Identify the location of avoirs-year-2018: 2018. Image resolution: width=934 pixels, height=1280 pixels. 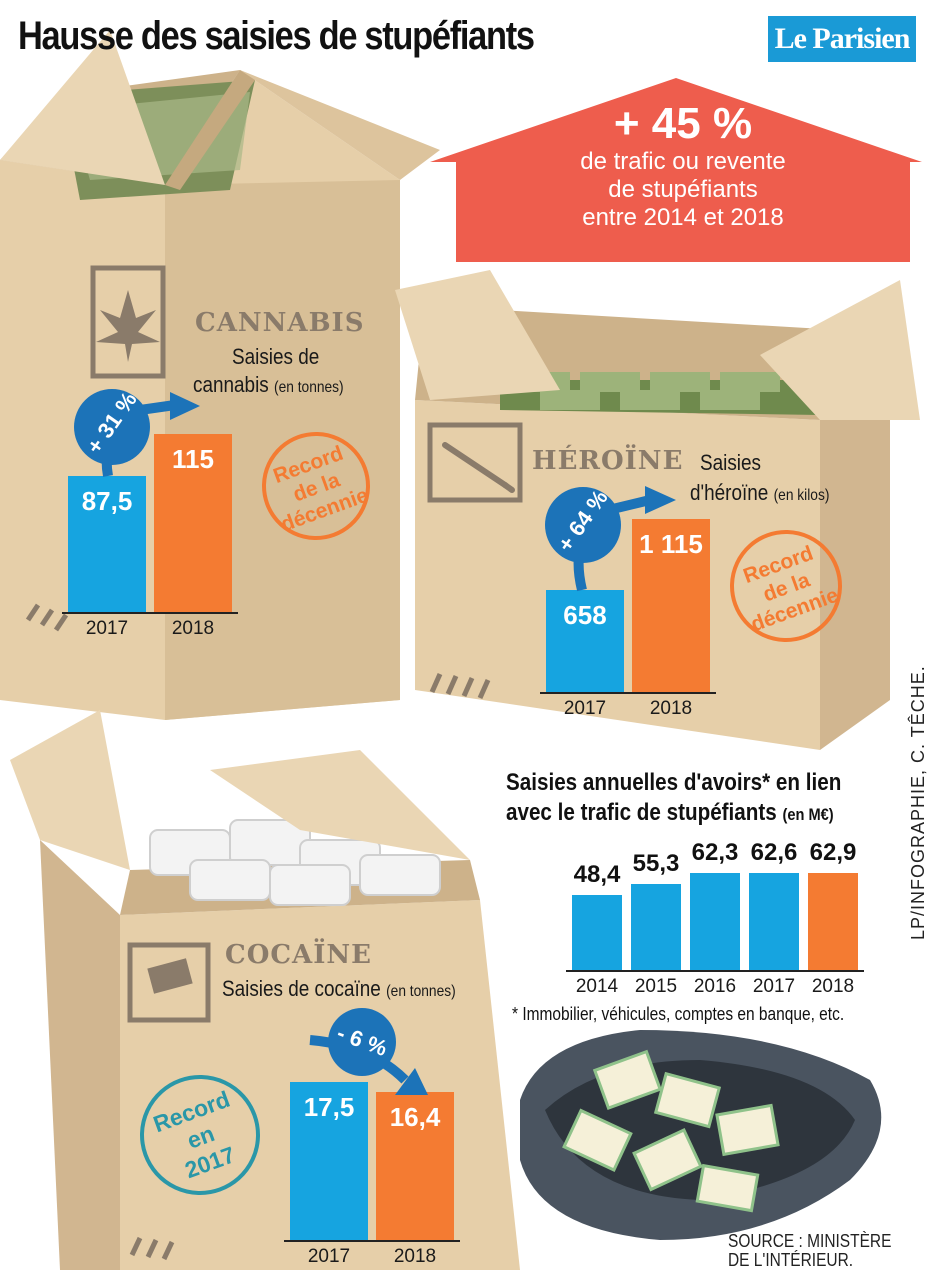
(833, 986).